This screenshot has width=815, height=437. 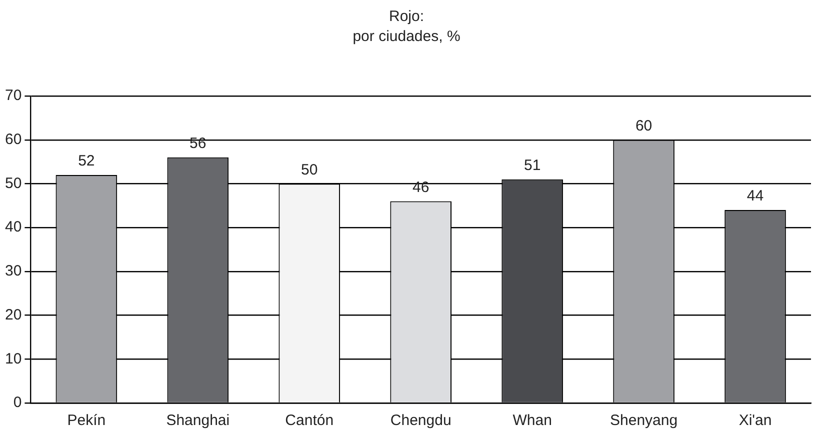 I want to click on y-tick-label: 50, so click(x=13, y=183).